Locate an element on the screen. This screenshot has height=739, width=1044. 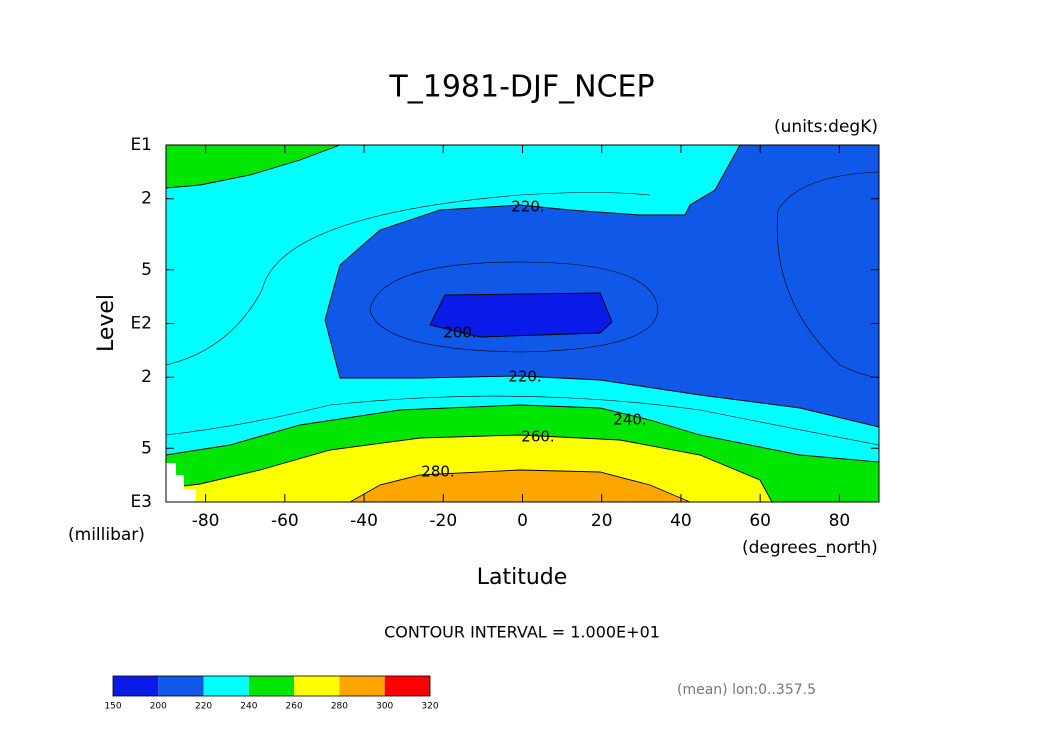
y-tick-label: E1 is located at coordinates (141, 145).